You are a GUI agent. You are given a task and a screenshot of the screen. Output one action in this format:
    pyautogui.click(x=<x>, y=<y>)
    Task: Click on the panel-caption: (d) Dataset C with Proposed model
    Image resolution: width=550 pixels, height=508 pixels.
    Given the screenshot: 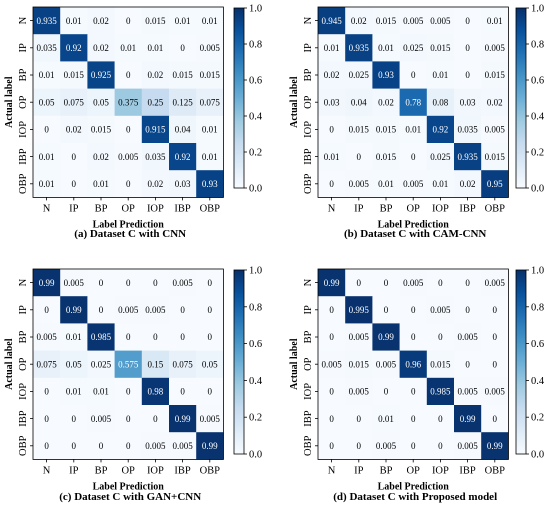 What is the action you would take?
    pyautogui.click(x=415, y=497)
    